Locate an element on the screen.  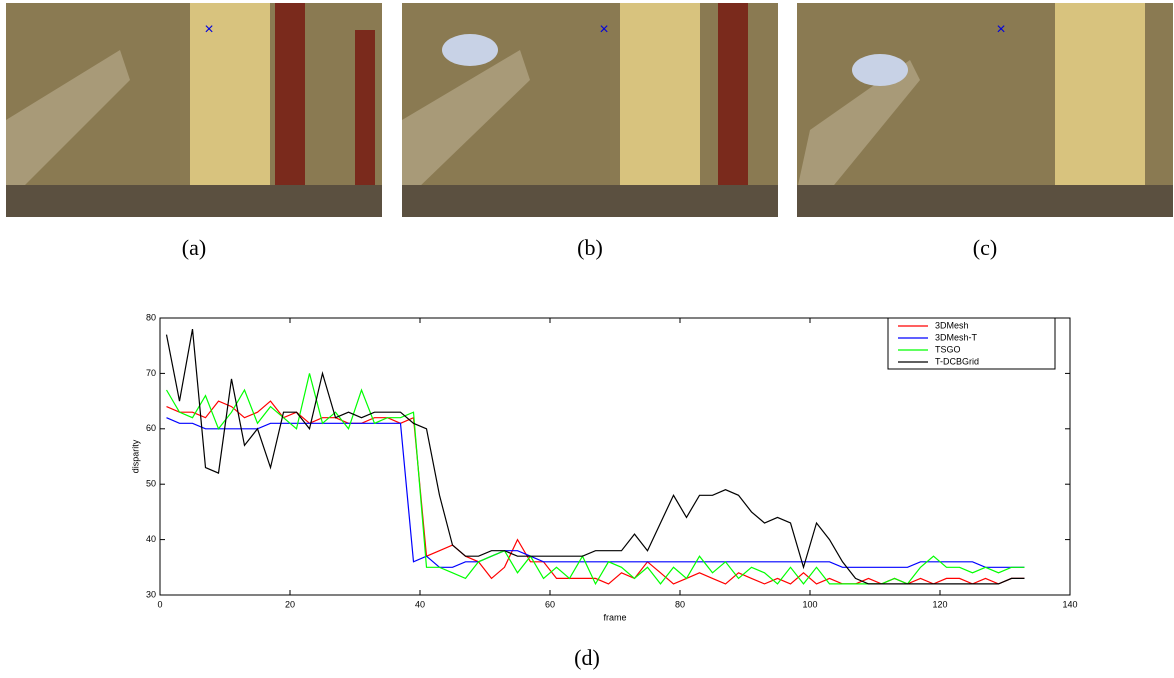
caption: (a) is located at coordinates (194, 247).